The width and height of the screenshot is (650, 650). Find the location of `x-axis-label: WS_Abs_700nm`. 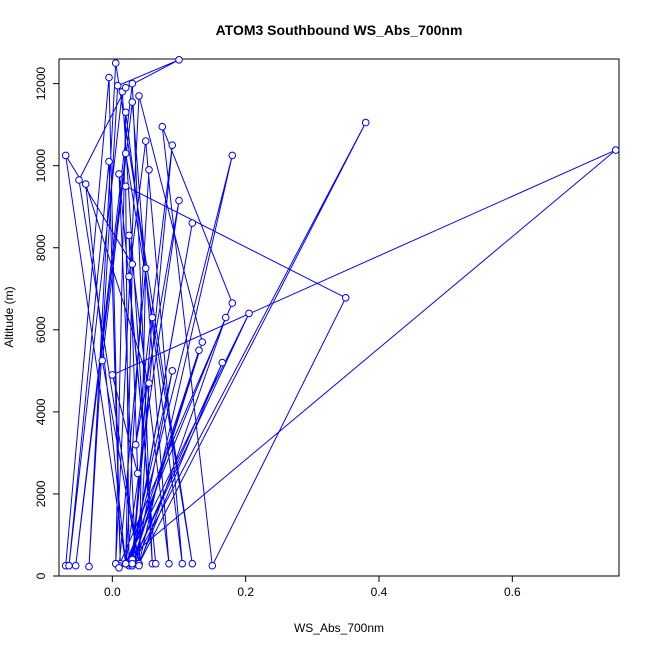

x-axis-label: WS_Abs_700nm is located at coordinates (339, 628).